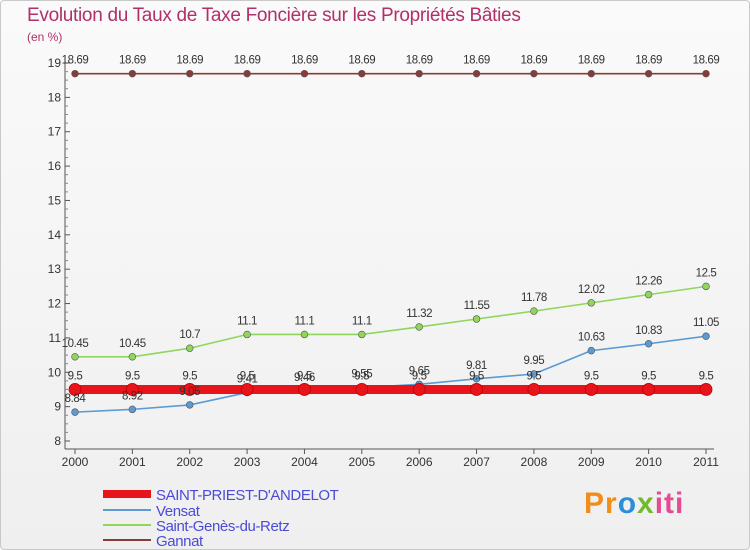 Image resolution: width=750 pixels, height=550 pixels. I want to click on data-label: 12.5, so click(706, 273).